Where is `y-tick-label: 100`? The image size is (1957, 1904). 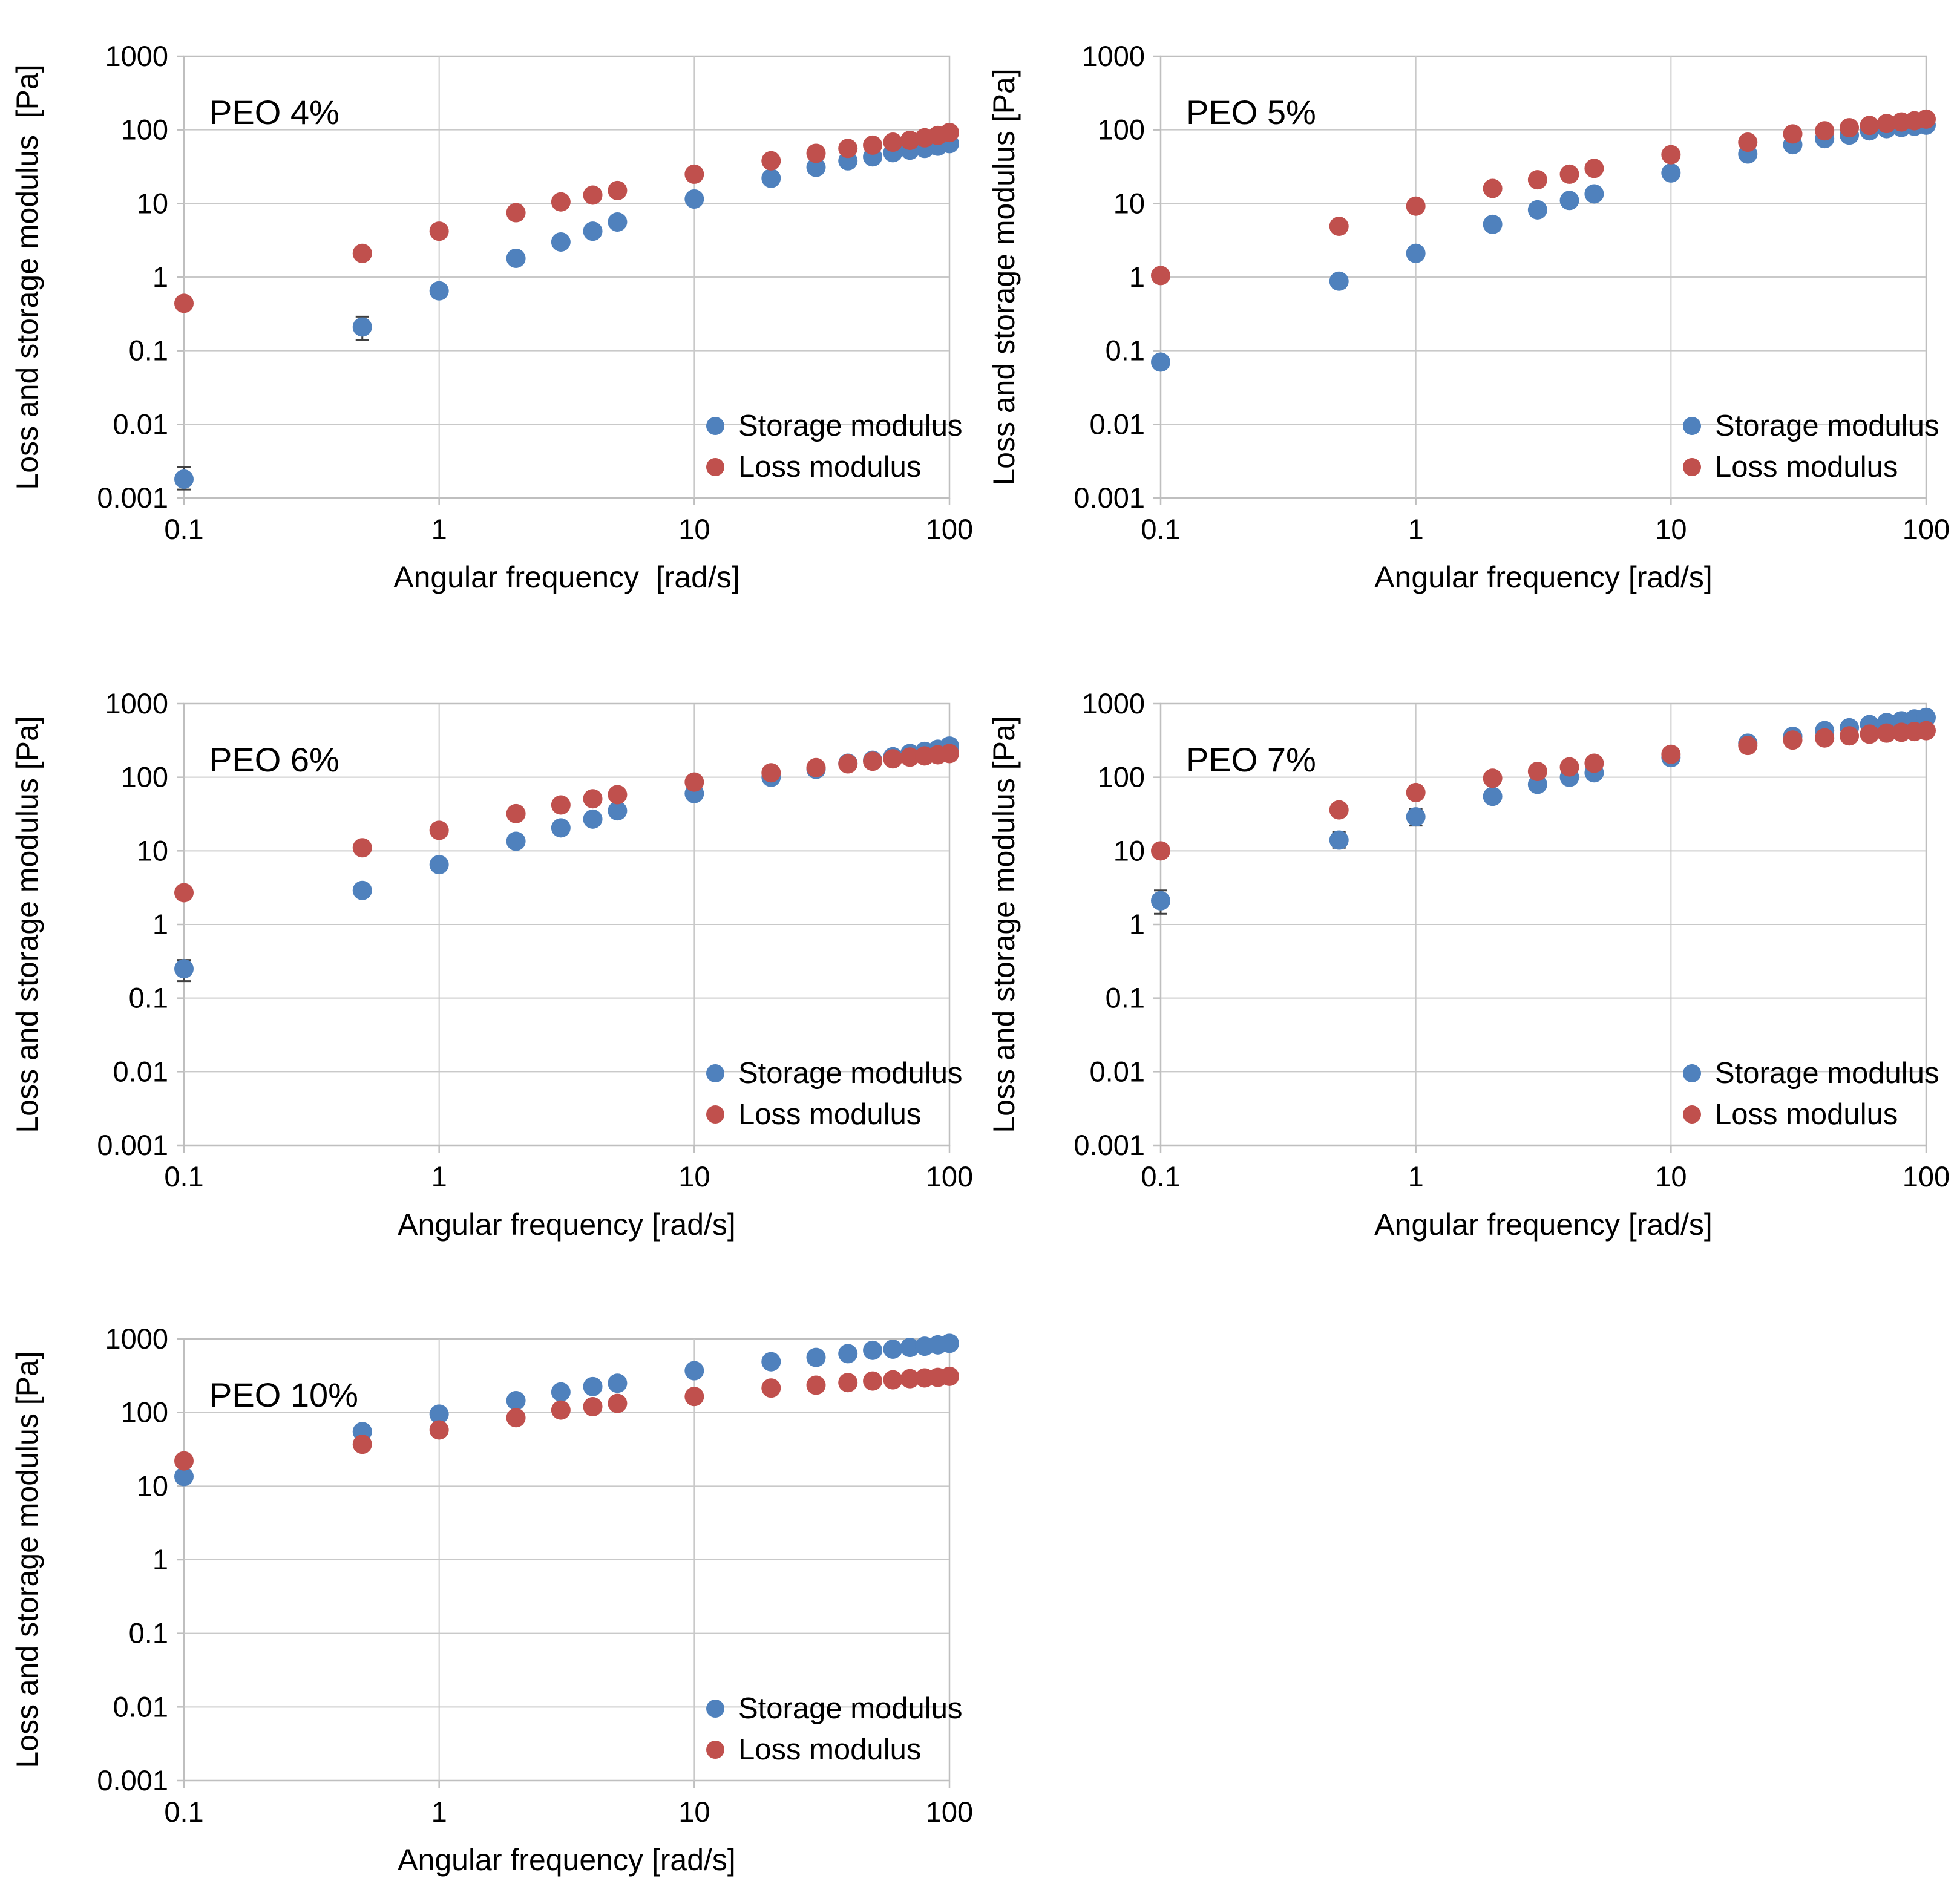 y-tick-label: 100 is located at coordinates (144, 1412).